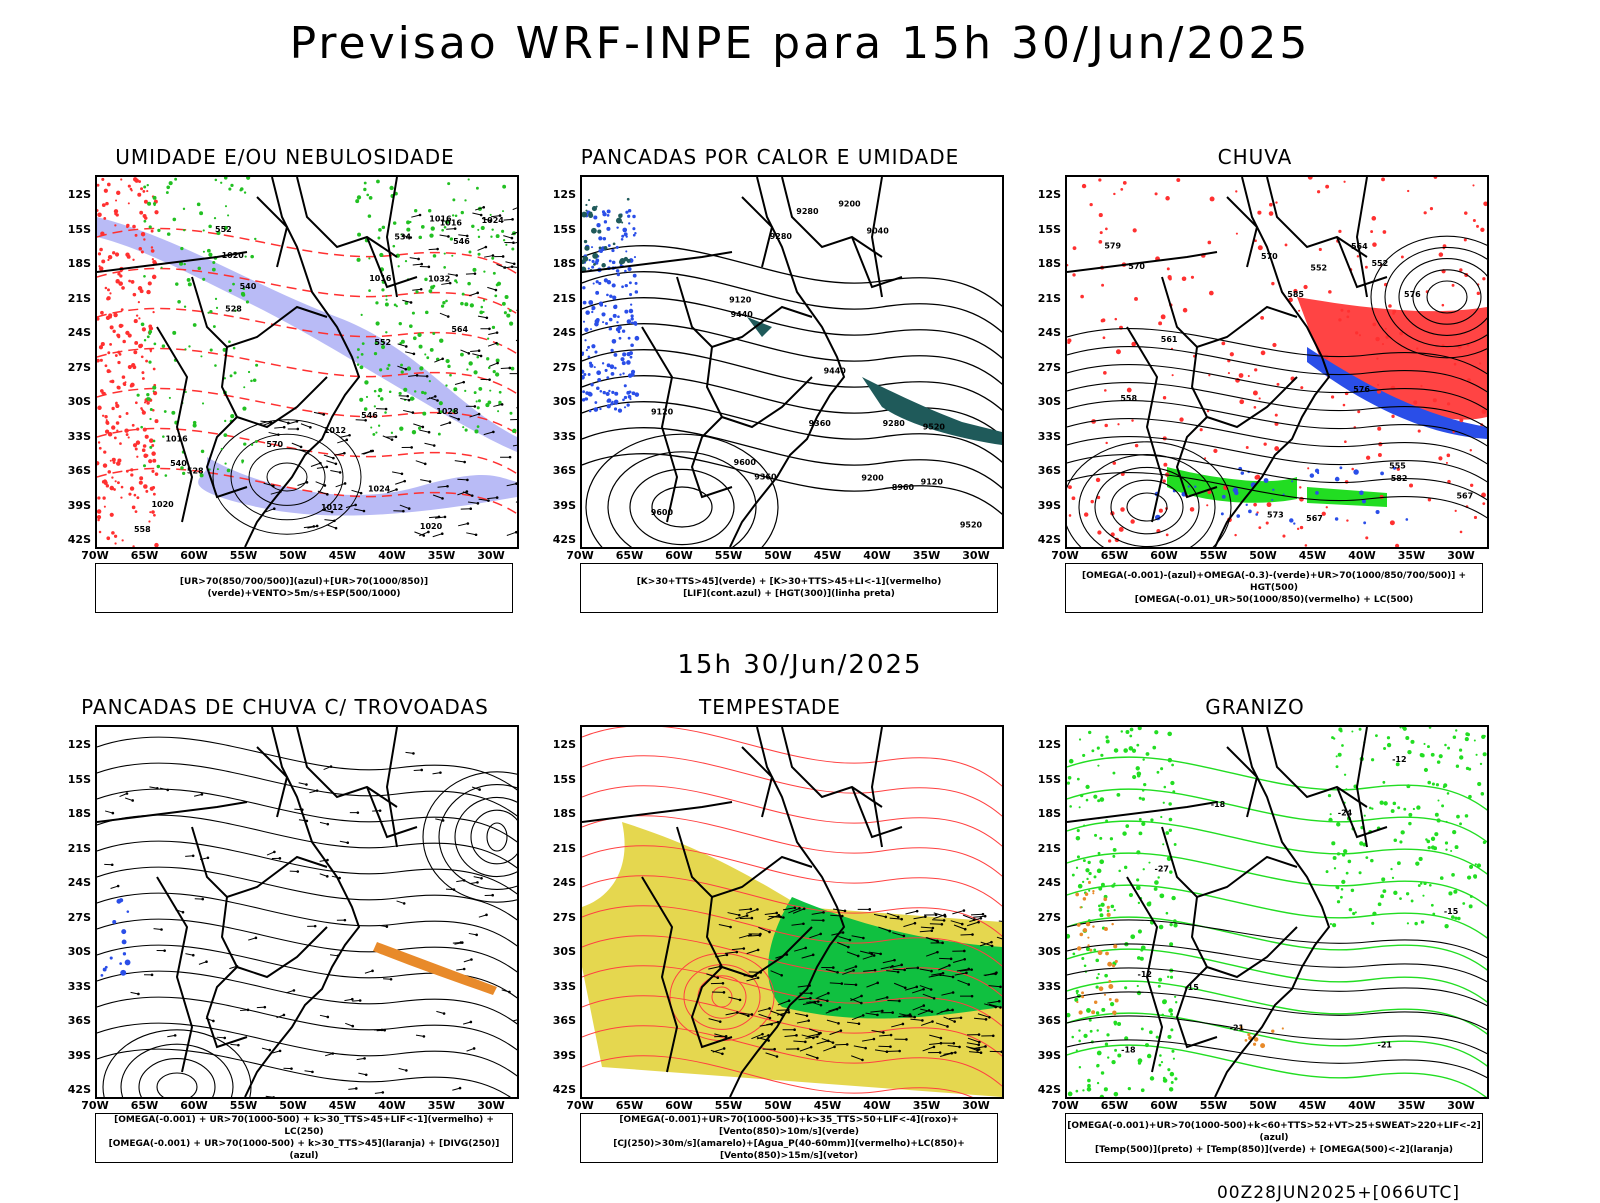 The image size is (1600, 1203). Describe the element at coordinates (932, 482) in the screenshot. I see `contour-label: 9120` at that location.